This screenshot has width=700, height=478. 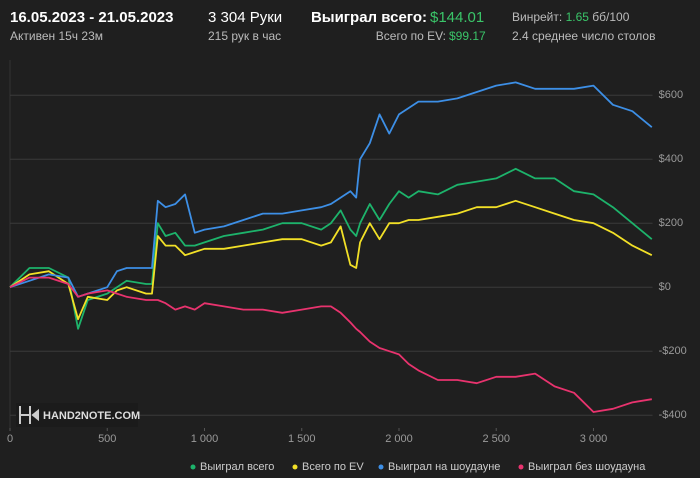 I want to click on x-tick-label: 1 500, so click(x=302, y=439).